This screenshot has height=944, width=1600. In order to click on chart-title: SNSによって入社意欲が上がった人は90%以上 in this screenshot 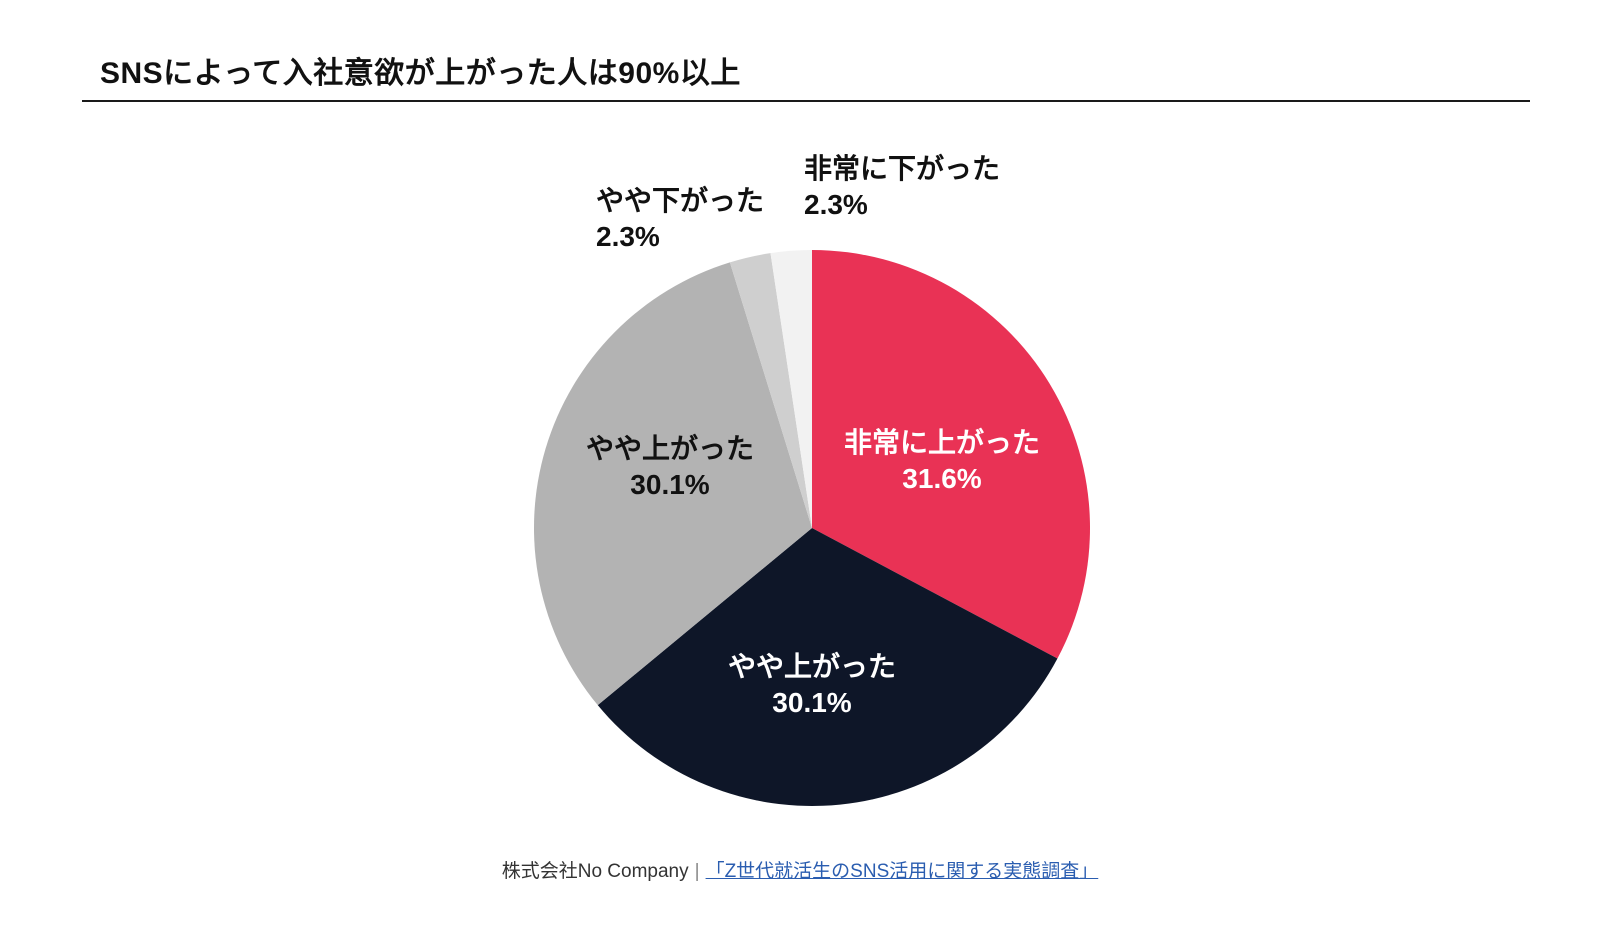, I will do `click(420, 73)`.